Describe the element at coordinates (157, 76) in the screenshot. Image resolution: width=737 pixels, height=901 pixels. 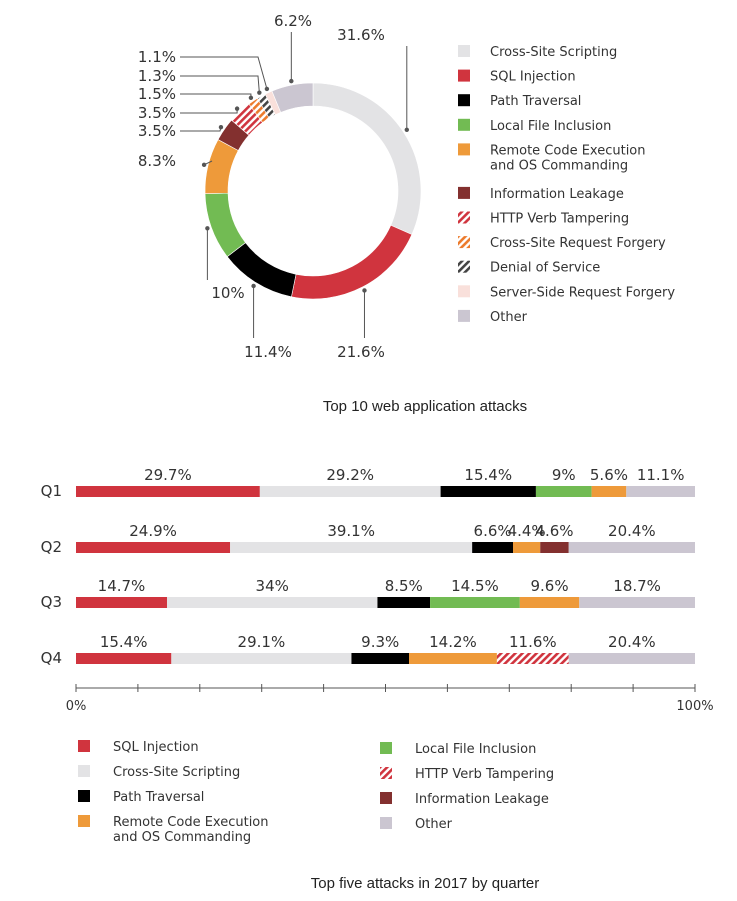
I see `donut-data-label: 1.3%` at that location.